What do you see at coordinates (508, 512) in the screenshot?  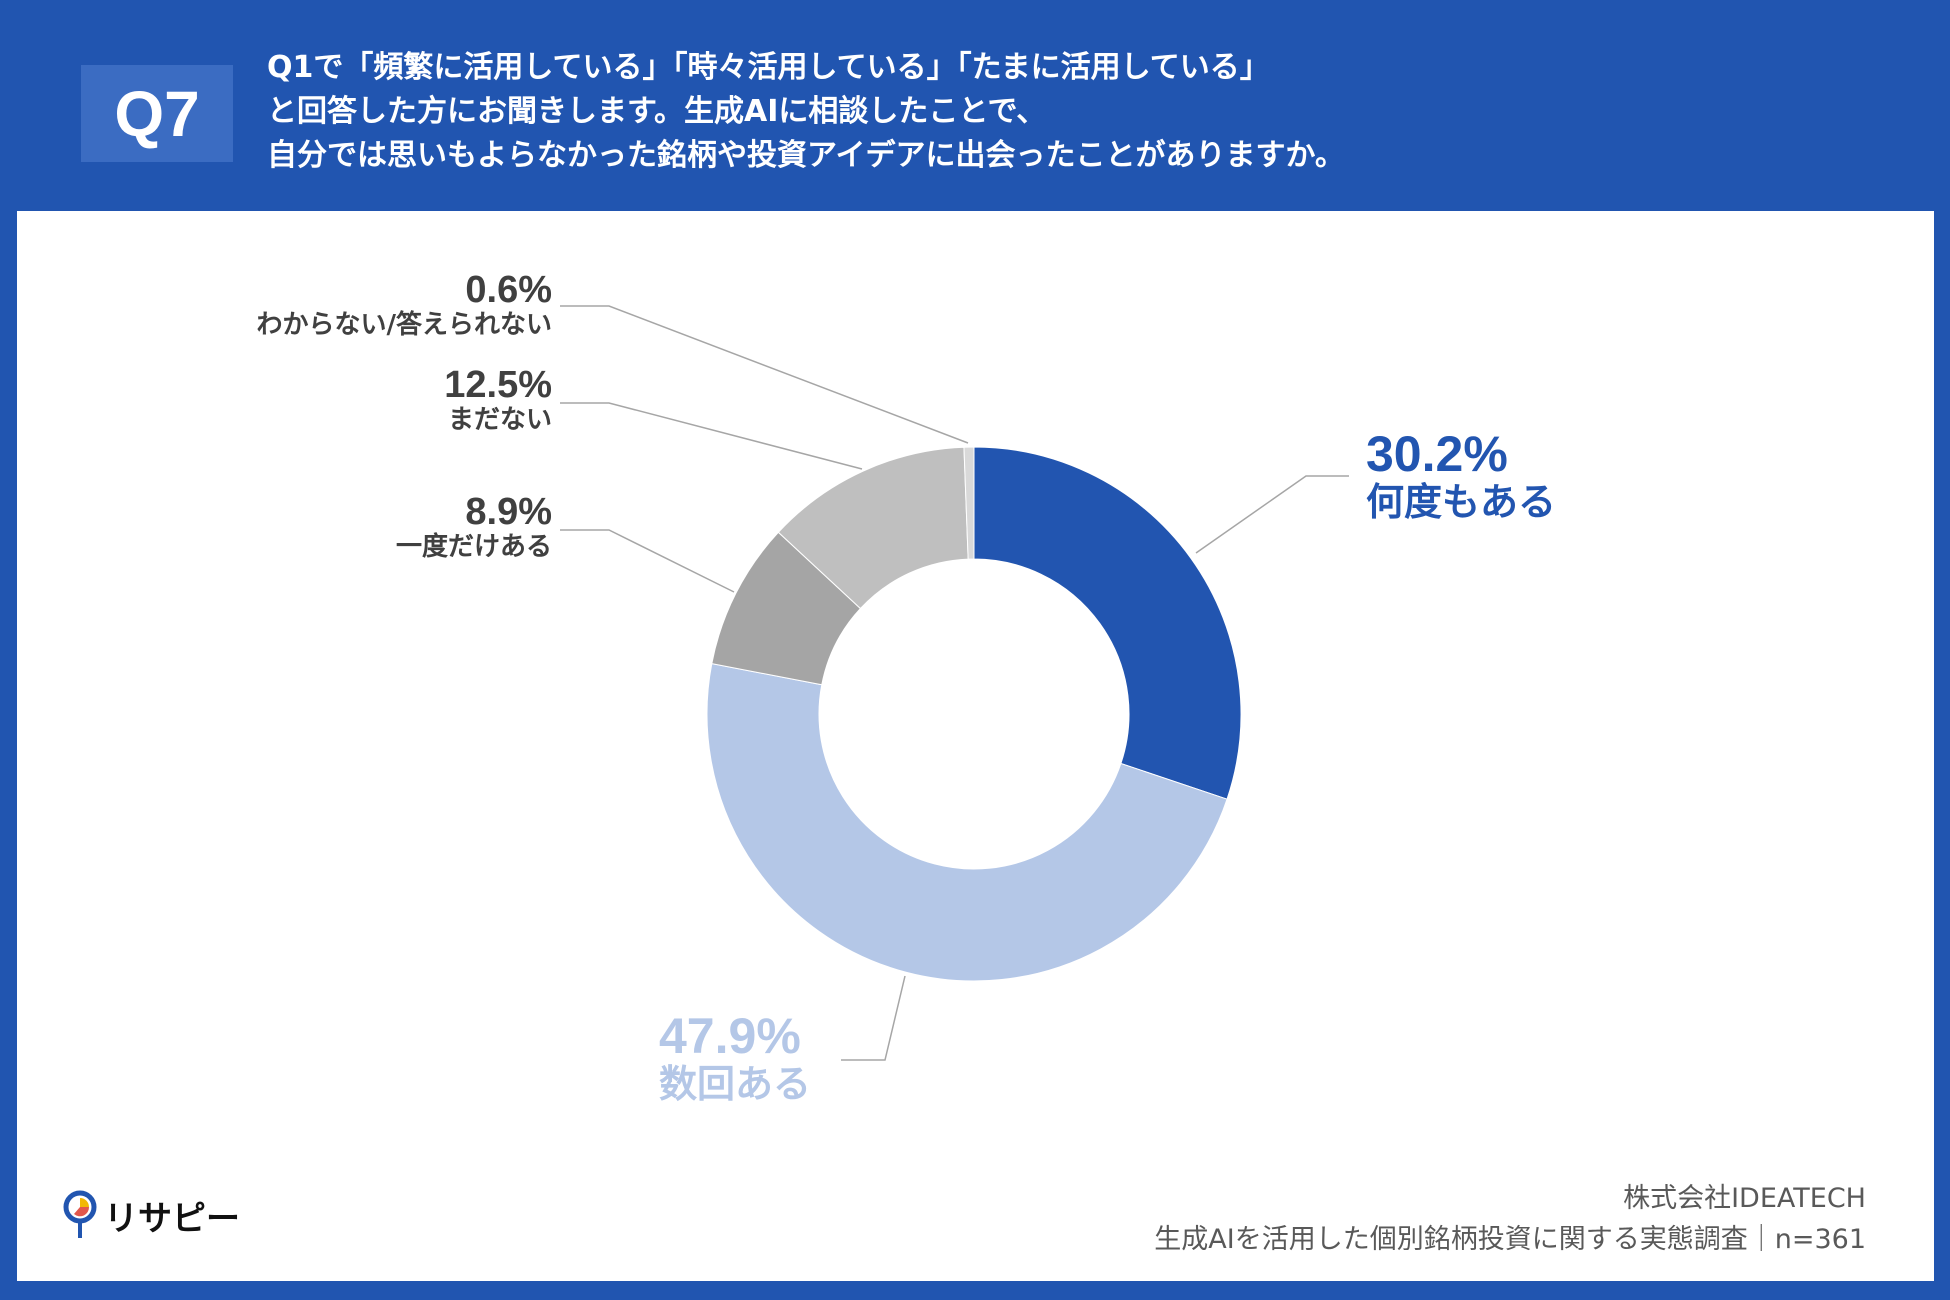 I see `slice-value: 8.9%` at bounding box center [508, 512].